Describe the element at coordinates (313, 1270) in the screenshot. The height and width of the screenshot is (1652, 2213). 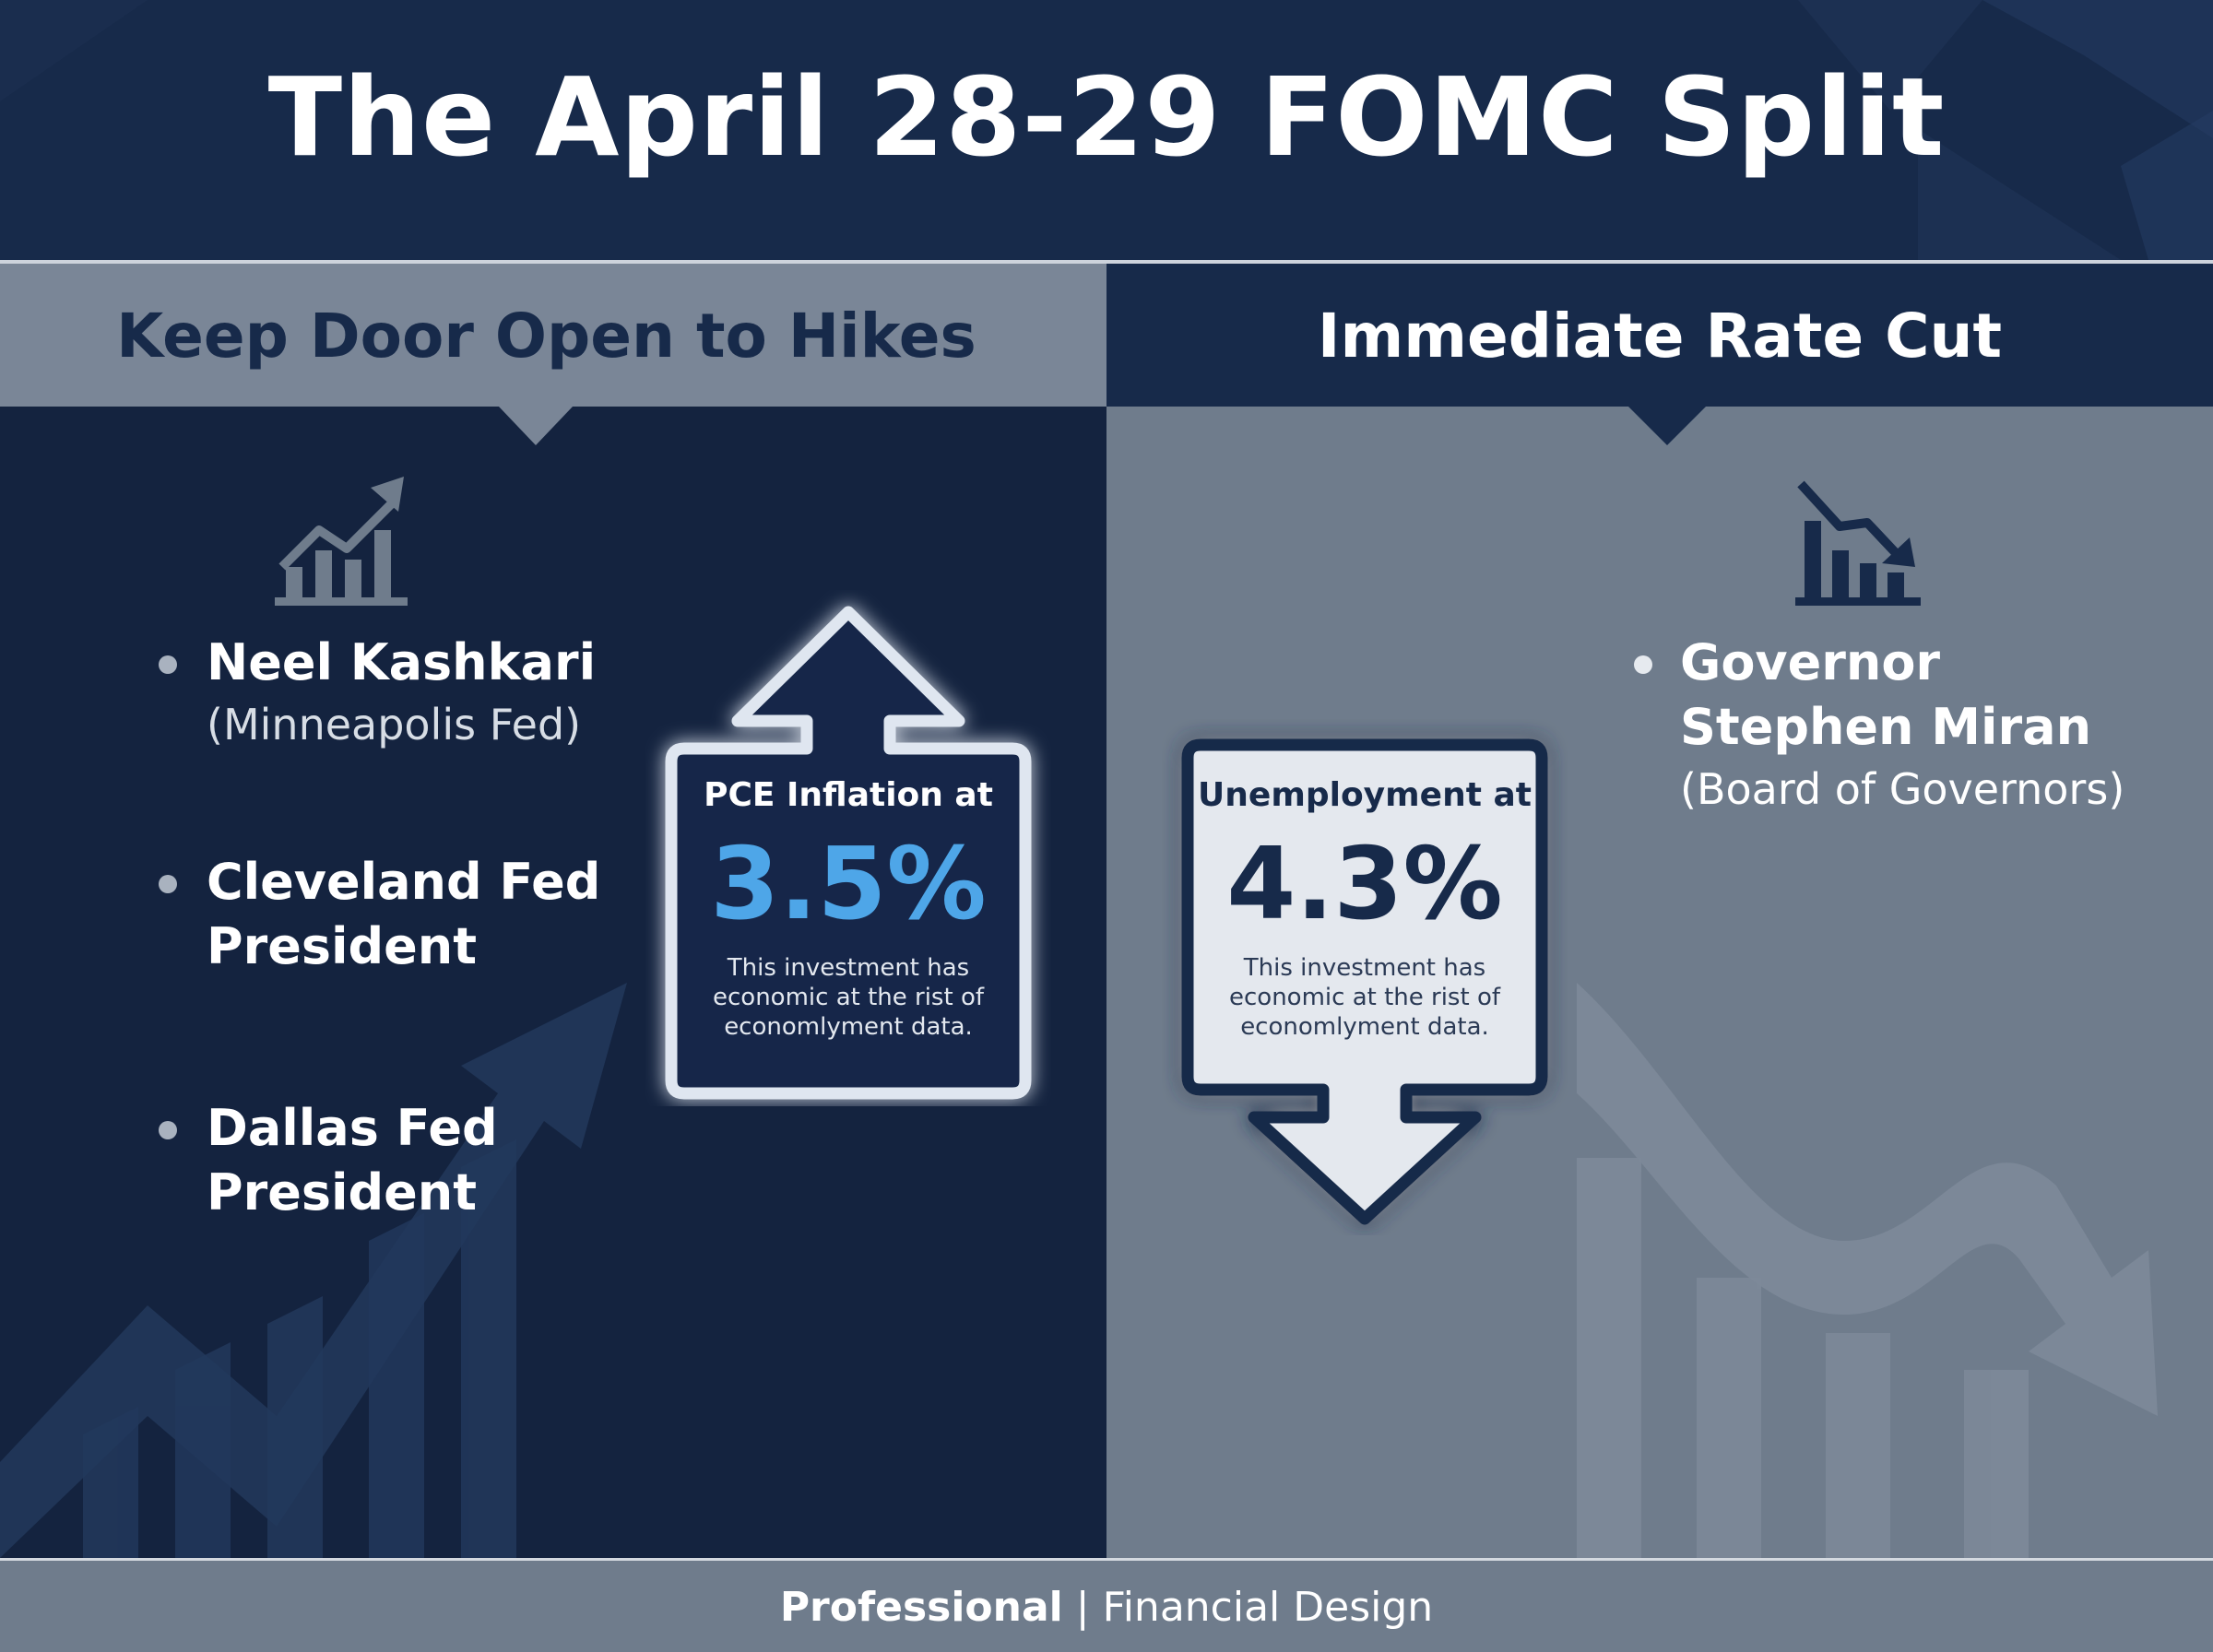
I see `rising-trend-background-graphic` at that location.